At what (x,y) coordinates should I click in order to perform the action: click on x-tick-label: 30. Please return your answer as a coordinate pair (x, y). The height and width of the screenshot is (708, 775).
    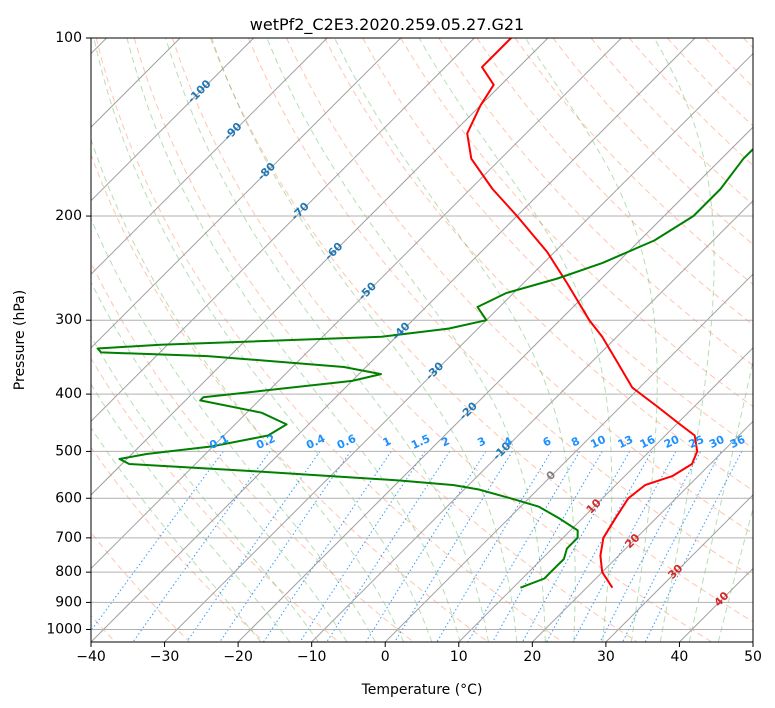
    Looking at the image, I should click on (606, 657).